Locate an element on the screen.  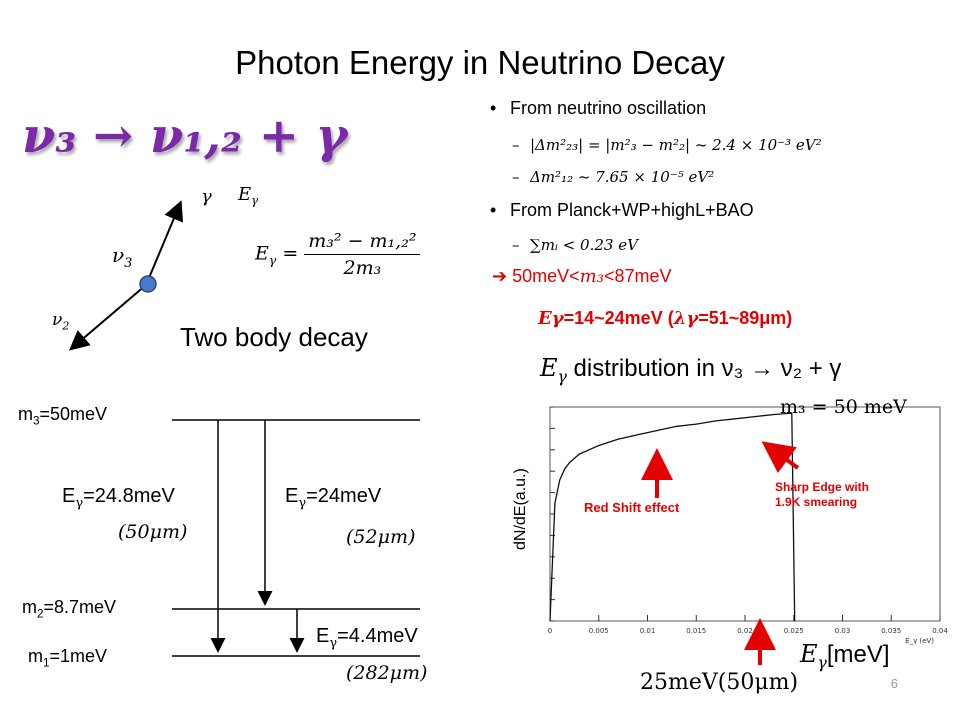
mass-range: ➔ 50meV<m₃<87meV is located at coordinates (582, 276).